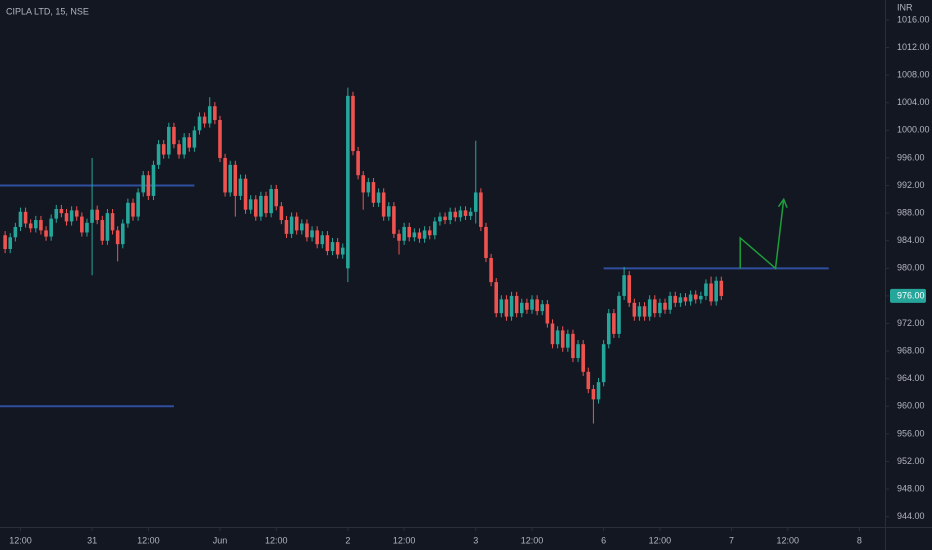 The width and height of the screenshot is (932, 550). Describe the element at coordinates (347, 540) in the screenshot. I see `x-tick-label: 2` at that location.